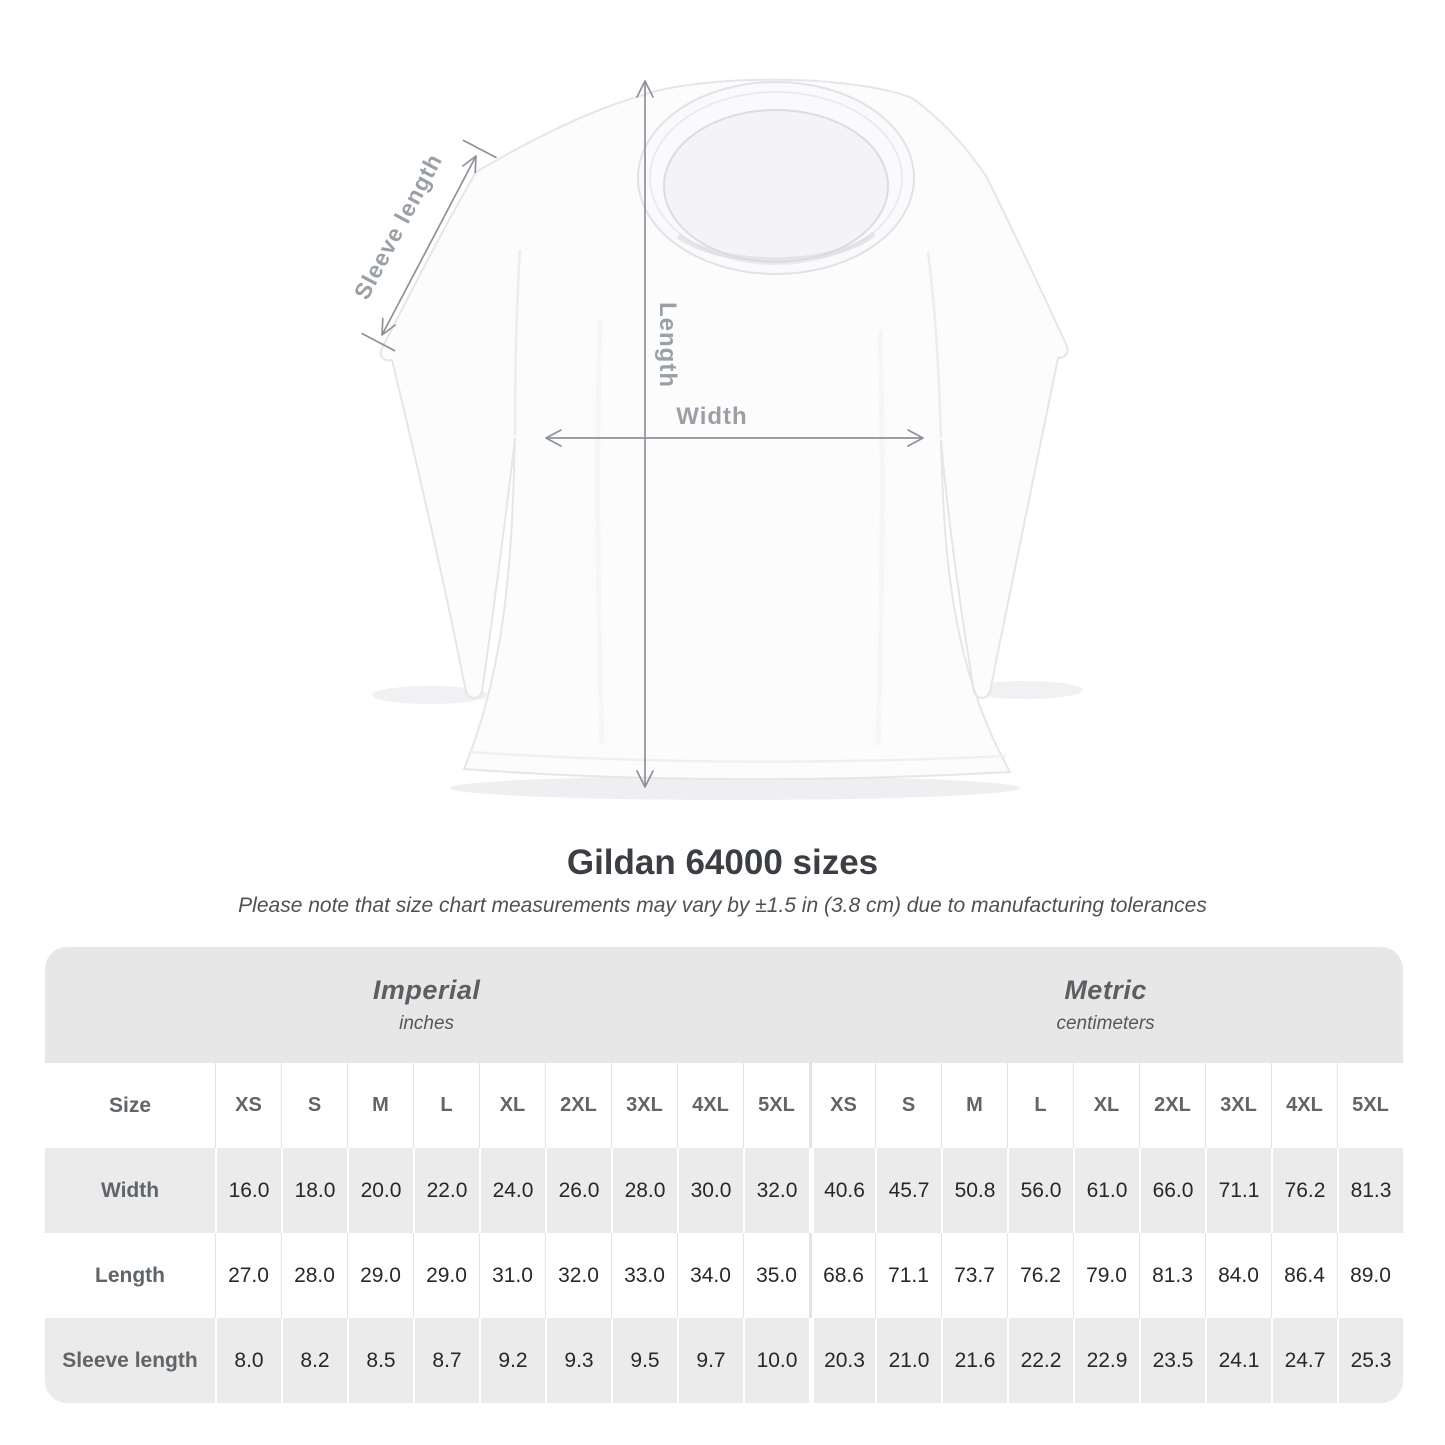  I want to click on value-cell: 66.0, so click(1172, 1190).